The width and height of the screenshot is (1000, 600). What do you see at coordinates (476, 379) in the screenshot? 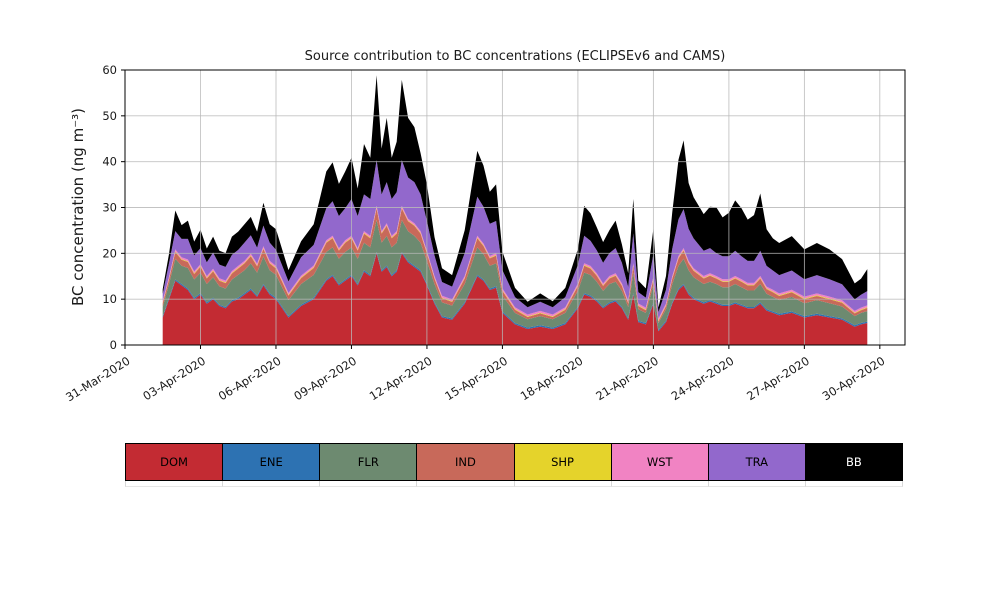
I see `x-tick-label: 15-Apr-2020` at bounding box center [476, 379].